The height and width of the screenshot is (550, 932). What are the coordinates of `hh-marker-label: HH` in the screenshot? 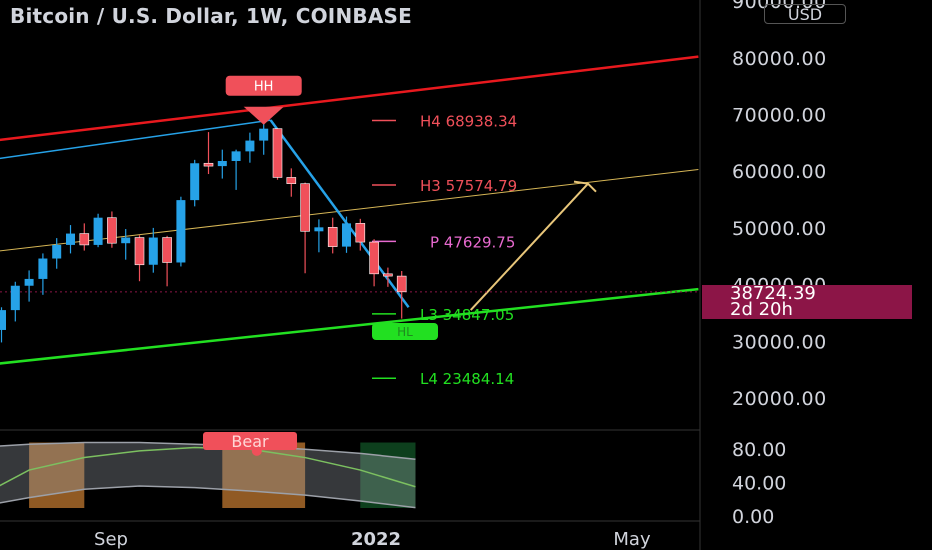 It's located at (264, 87).